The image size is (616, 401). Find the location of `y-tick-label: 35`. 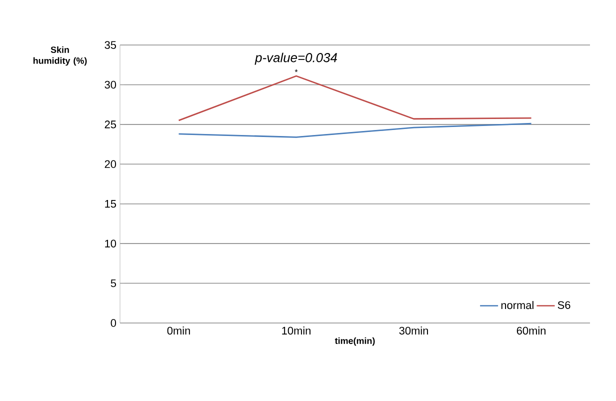

y-tick-label: 35 is located at coordinates (110, 45).